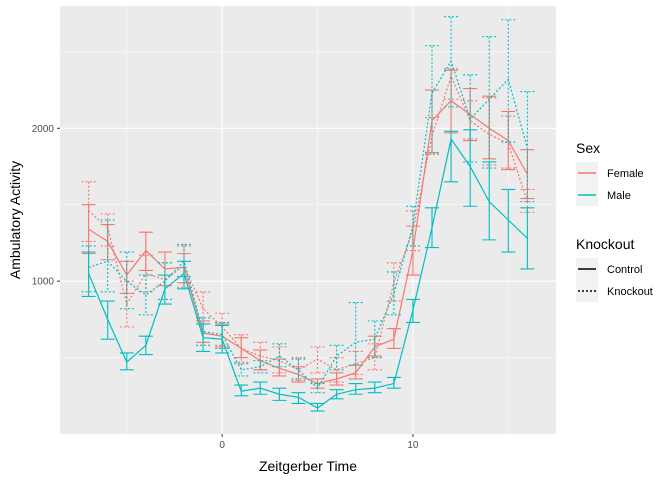 The height and width of the screenshot is (480, 672). Describe the element at coordinates (43, 129) in the screenshot. I see `y-tick-label: 2000` at that location.